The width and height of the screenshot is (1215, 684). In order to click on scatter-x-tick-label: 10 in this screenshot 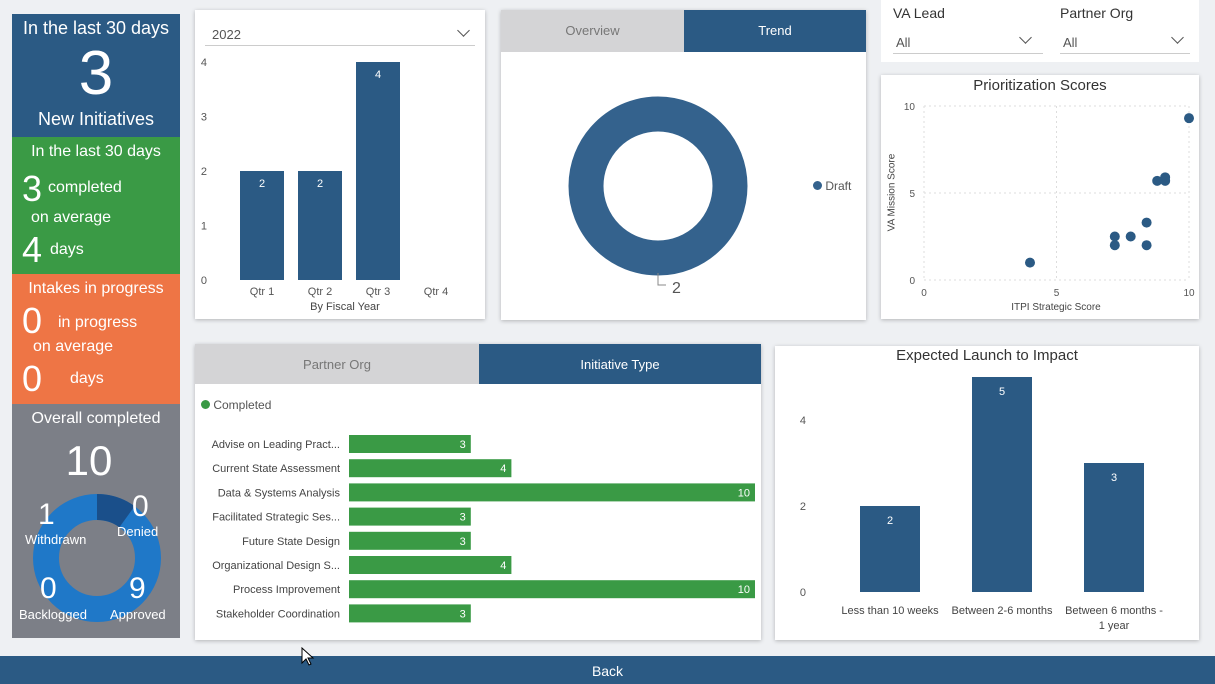, I will do `click(1189, 293)`.